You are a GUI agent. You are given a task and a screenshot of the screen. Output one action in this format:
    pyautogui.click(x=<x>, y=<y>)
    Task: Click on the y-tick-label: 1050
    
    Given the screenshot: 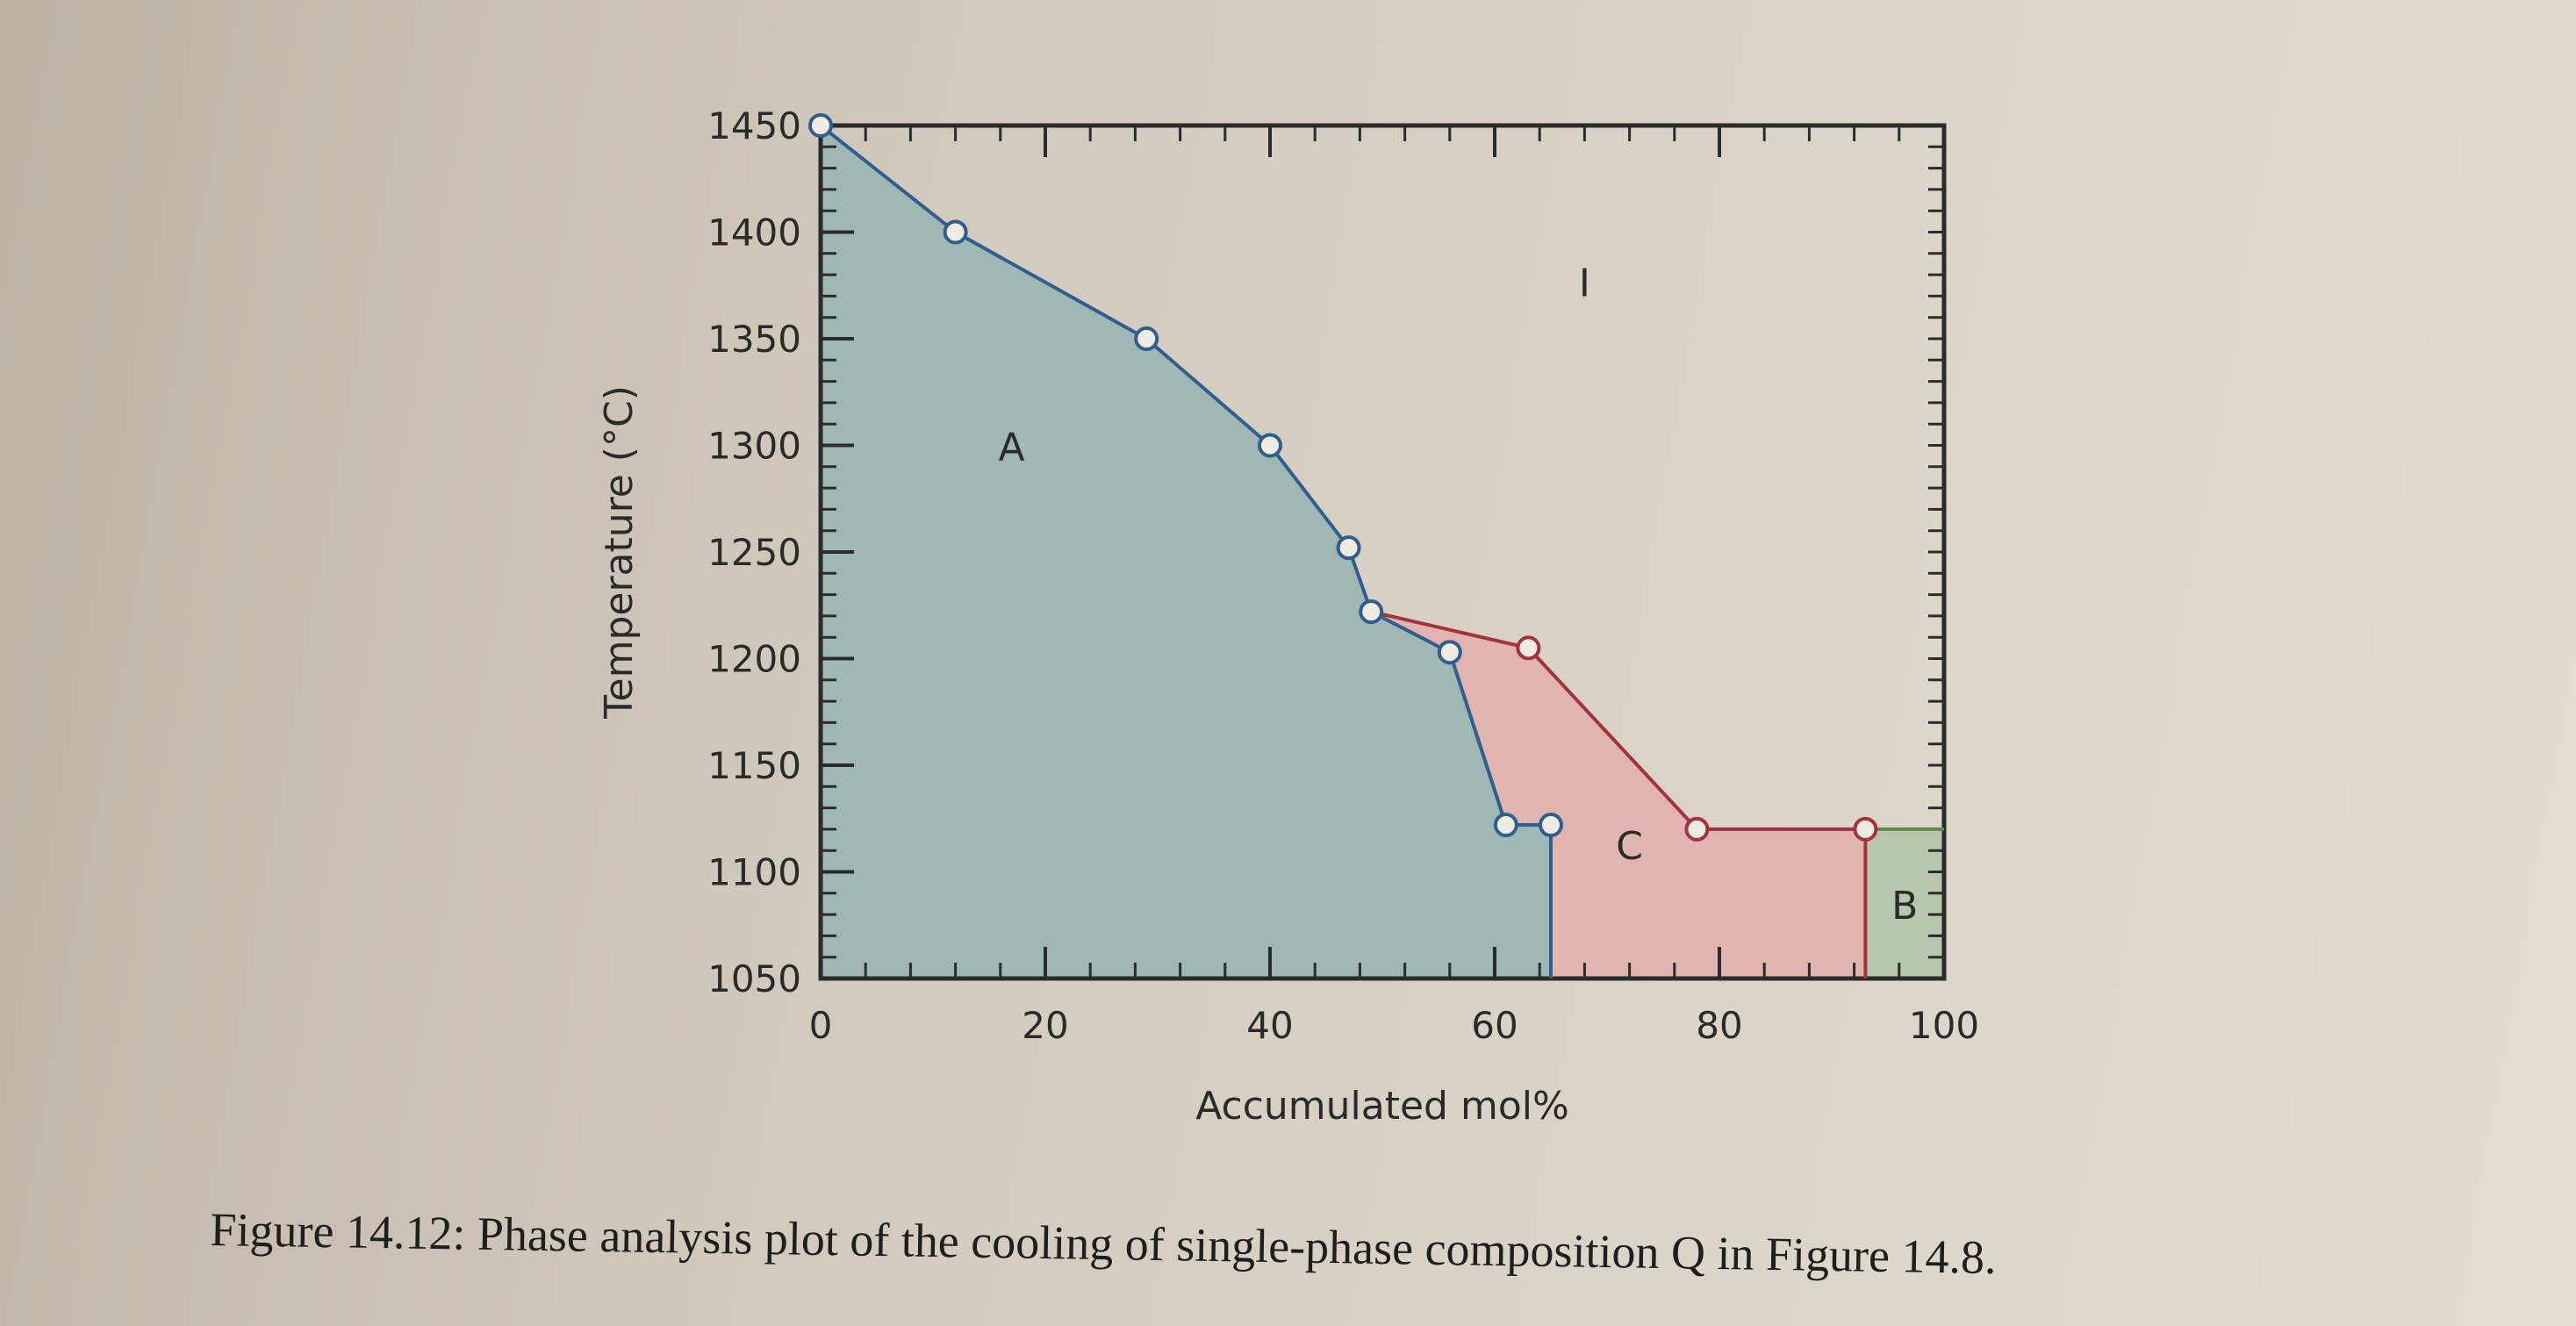 What is the action you would take?
    pyautogui.click(x=754, y=978)
    